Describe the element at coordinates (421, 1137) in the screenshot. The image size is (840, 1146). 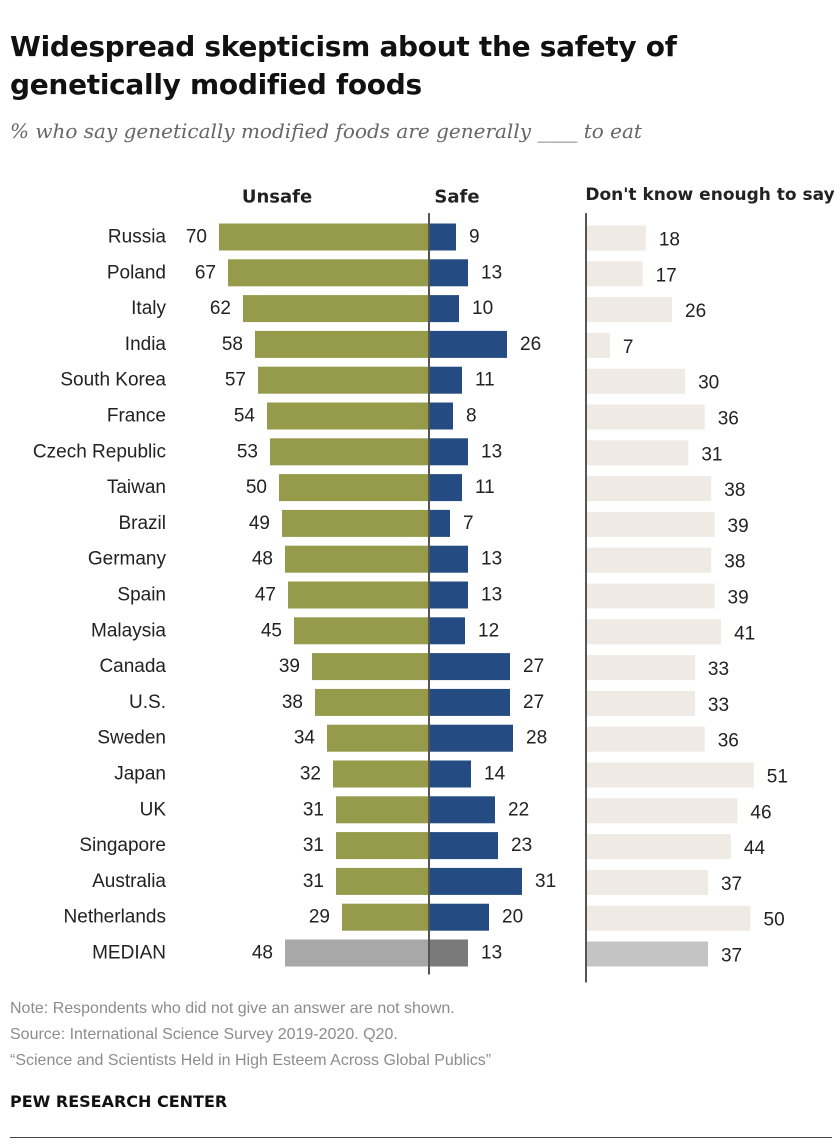
I see `bottom-rule` at that location.